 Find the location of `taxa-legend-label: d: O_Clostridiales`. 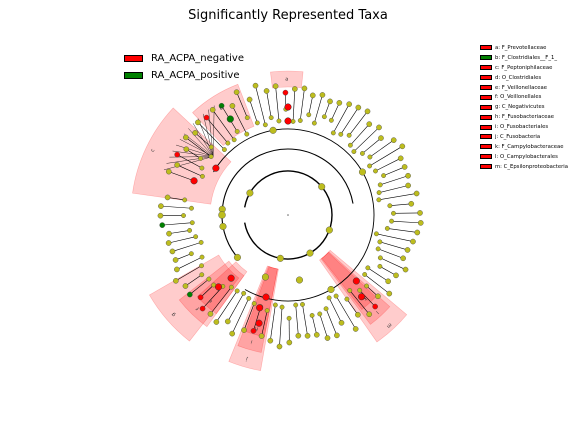

taxa-legend-label: d: O_Clostridiales is located at coordinates (518, 77).